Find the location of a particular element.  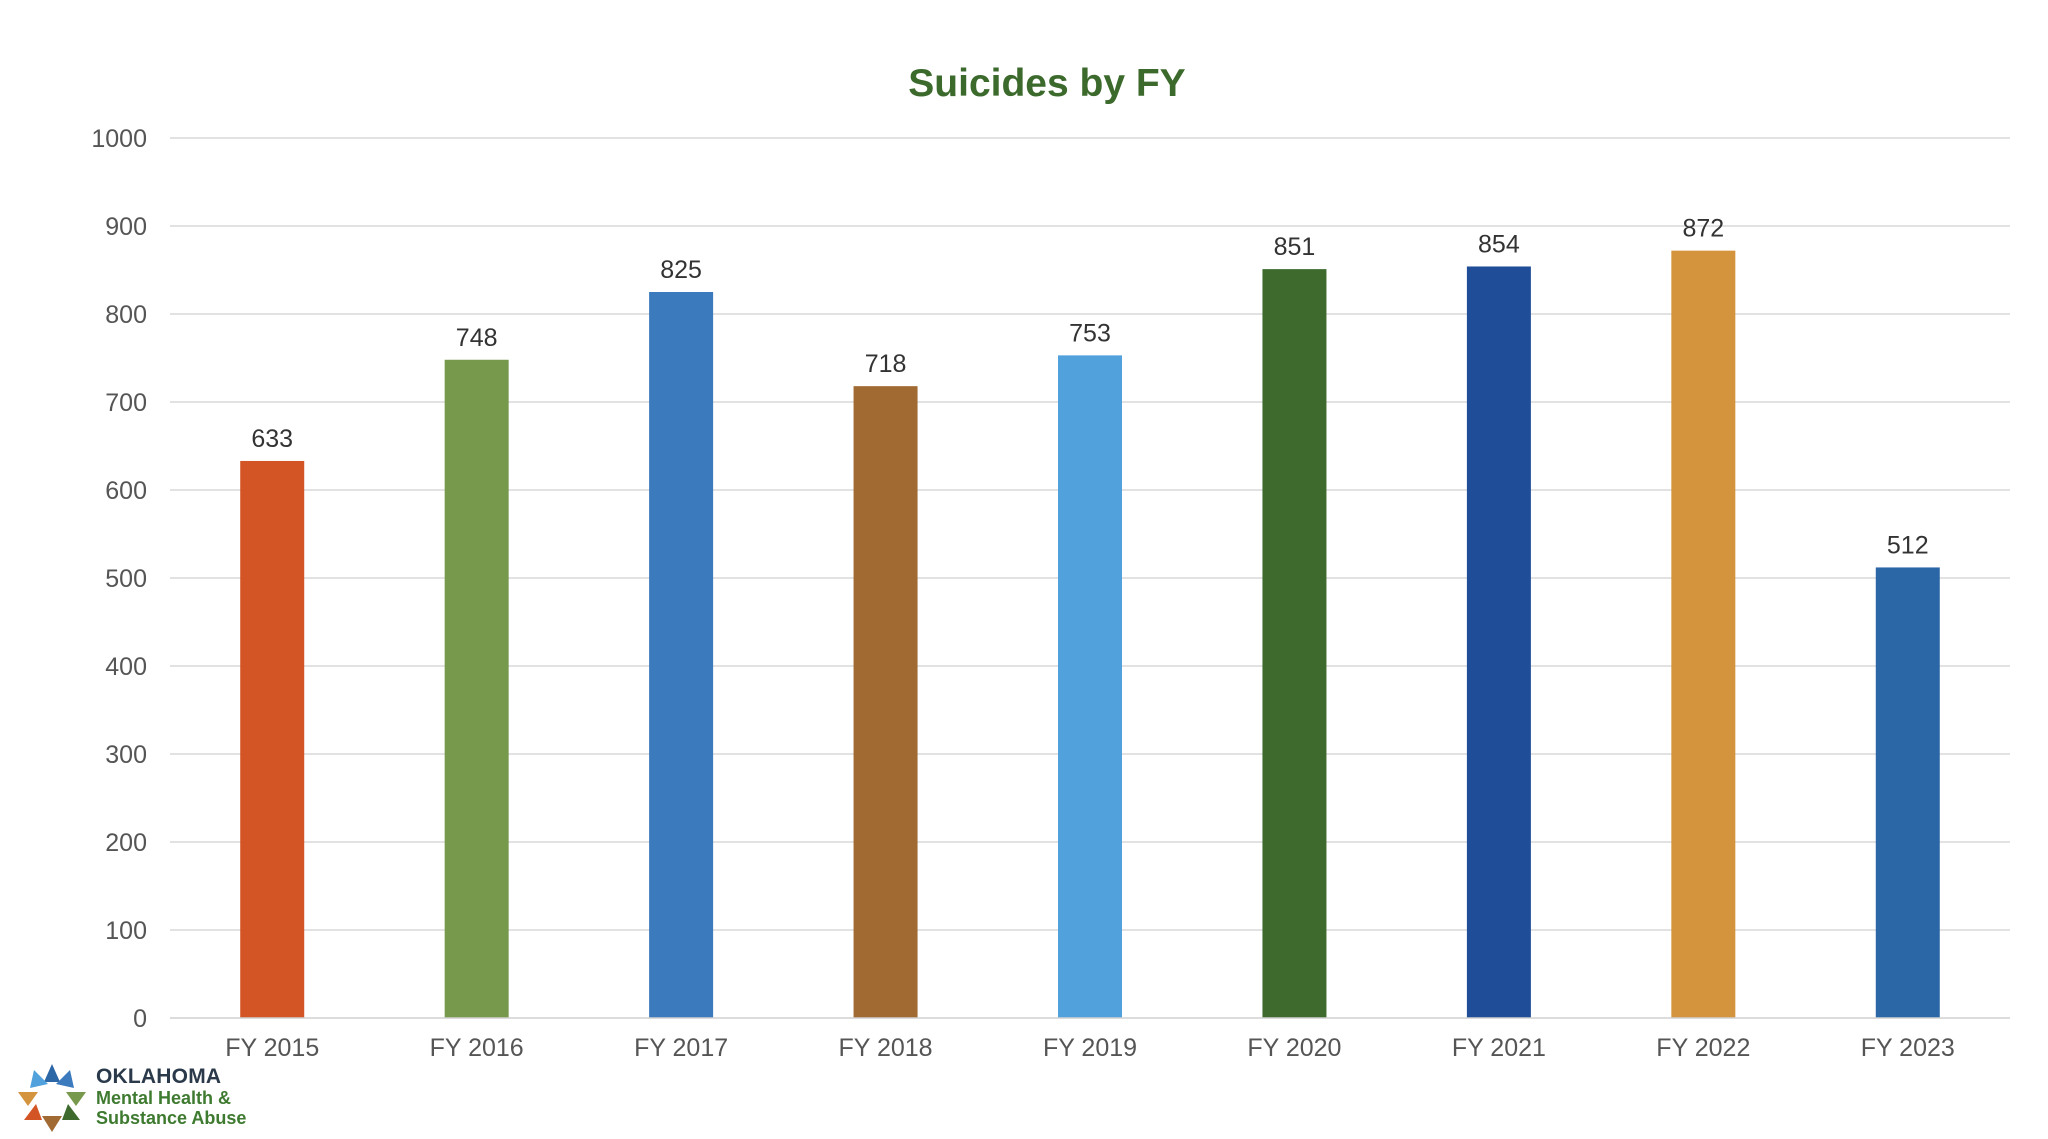

bar-fy-2019 is located at coordinates (1090, 686).